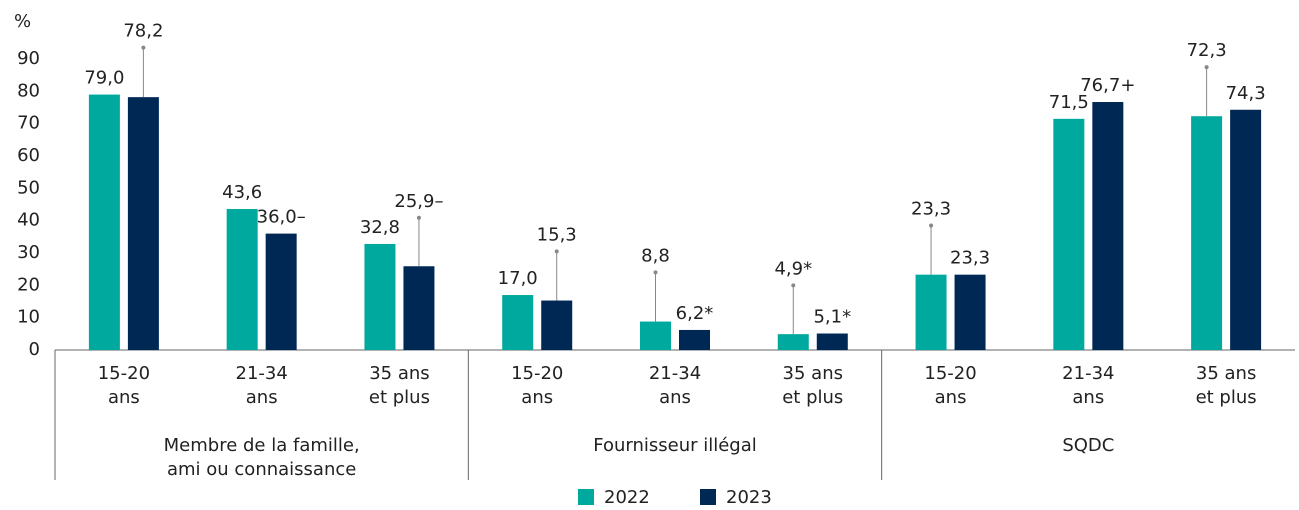 This screenshot has width=1299, height=510. What do you see at coordinates (557, 234) in the screenshot?
I see `value-label: 15,3` at bounding box center [557, 234].